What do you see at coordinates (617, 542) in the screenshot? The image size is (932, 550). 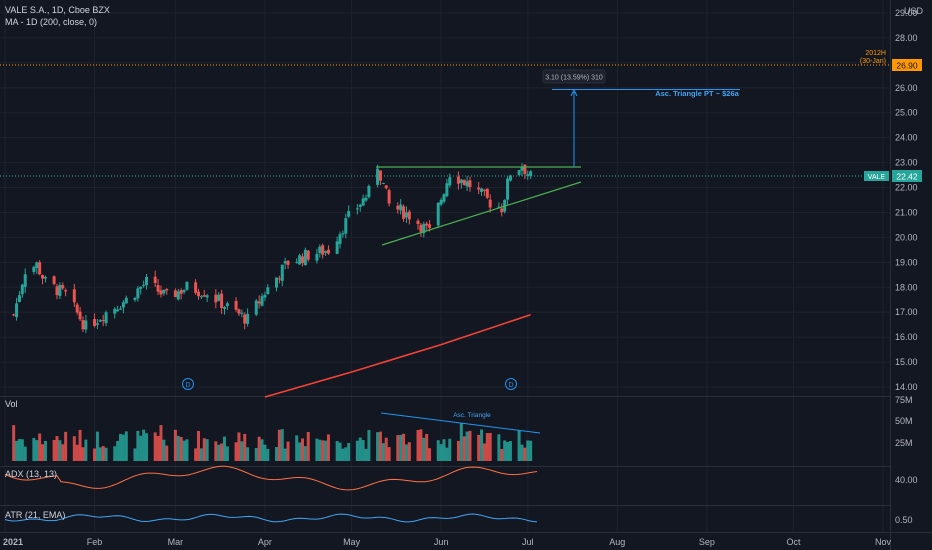 I see `time-tick: Aug` at bounding box center [617, 542].